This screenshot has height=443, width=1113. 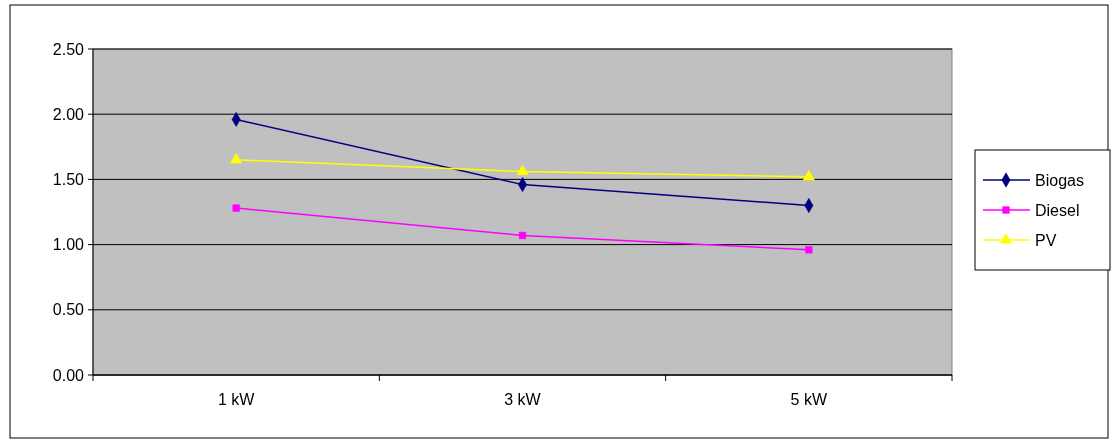 What do you see at coordinates (1046, 240) in the screenshot?
I see `legend-label: PV` at bounding box center [1046, 240].